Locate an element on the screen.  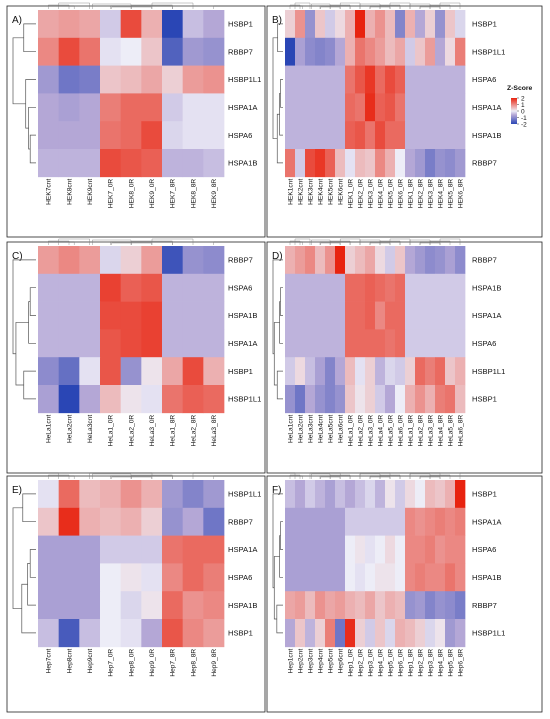
legend-title: Z-Score is located at coordinates (520, 88).